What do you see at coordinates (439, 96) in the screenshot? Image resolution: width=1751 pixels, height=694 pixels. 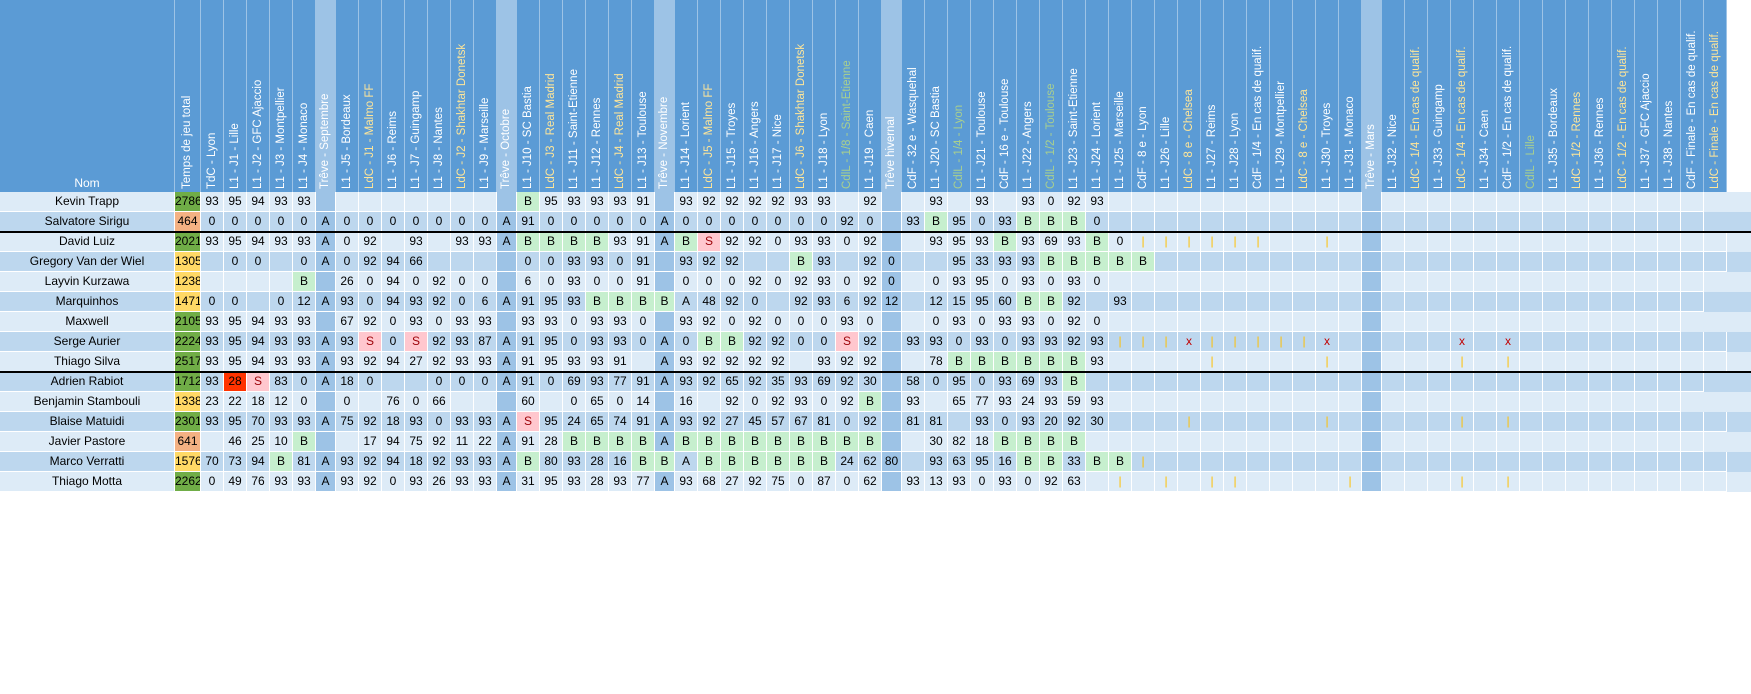 I see `column-header: L1 - J8 - Nantes` at bounding box center [439, 96].